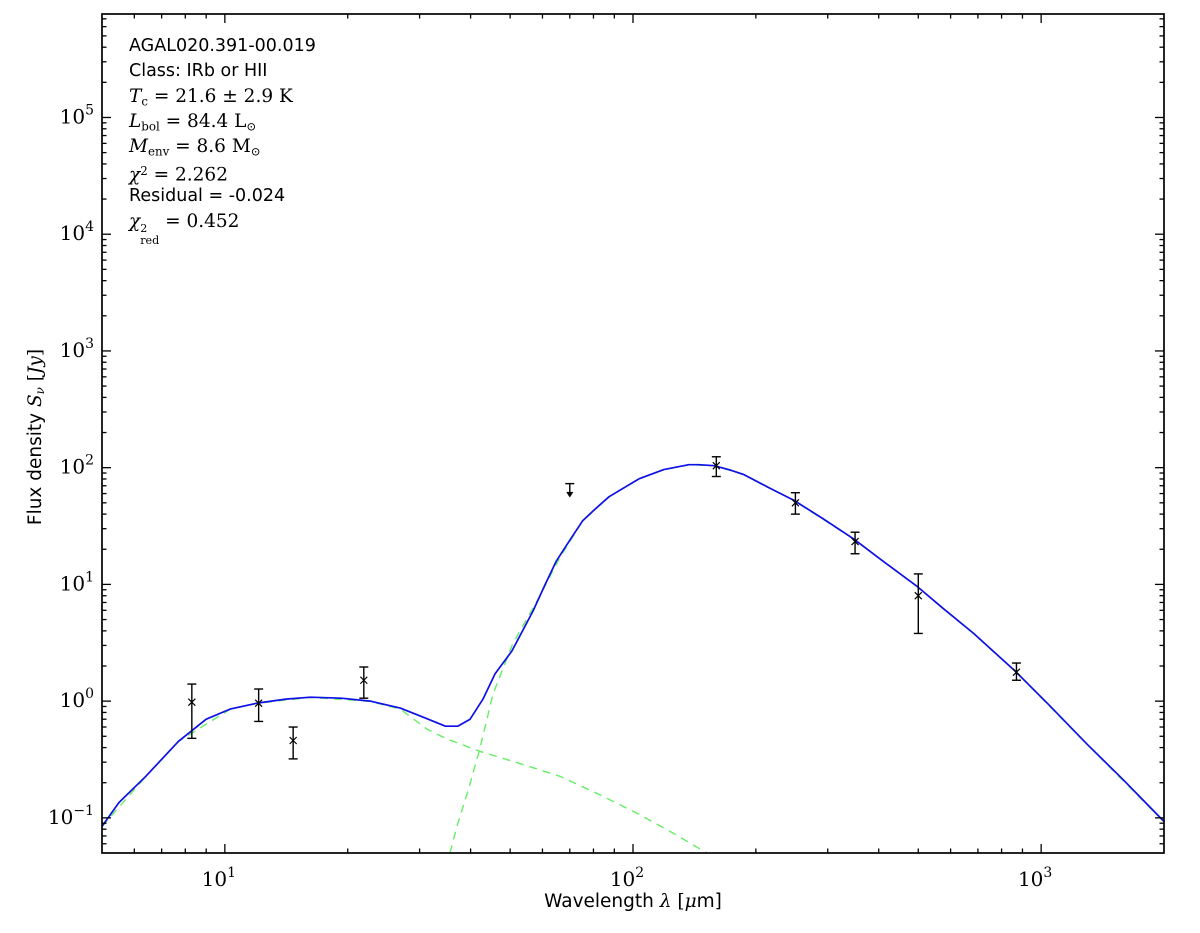 This screenshot has width=1200, height=933. I want to click on x-tick-label: 10², so click(627, 878).